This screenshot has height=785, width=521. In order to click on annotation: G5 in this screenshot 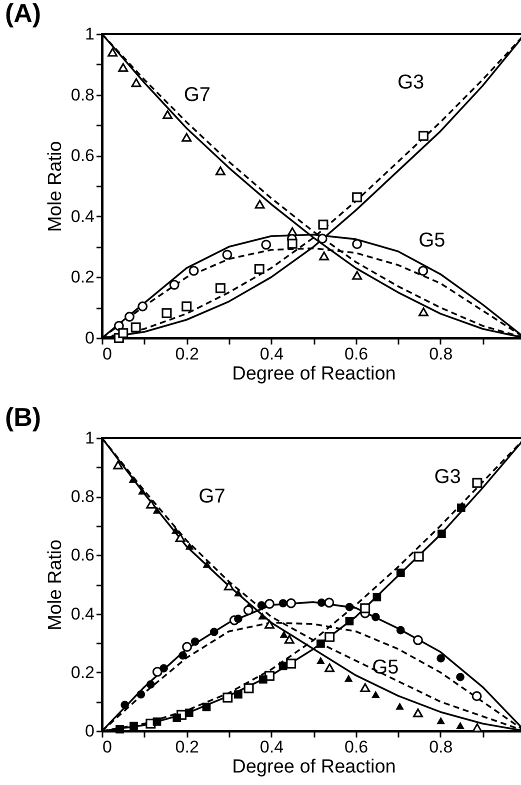, I will do `click(432, 241)`.